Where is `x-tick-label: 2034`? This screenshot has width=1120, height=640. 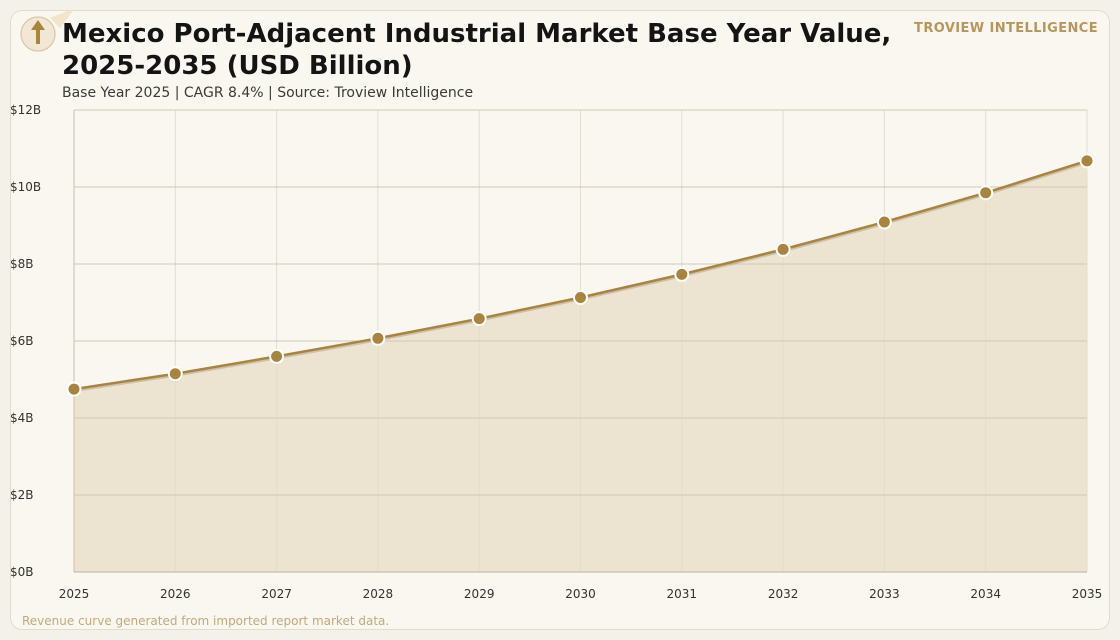
x-tick-label: 2034 is located at coordinates (985, 594).